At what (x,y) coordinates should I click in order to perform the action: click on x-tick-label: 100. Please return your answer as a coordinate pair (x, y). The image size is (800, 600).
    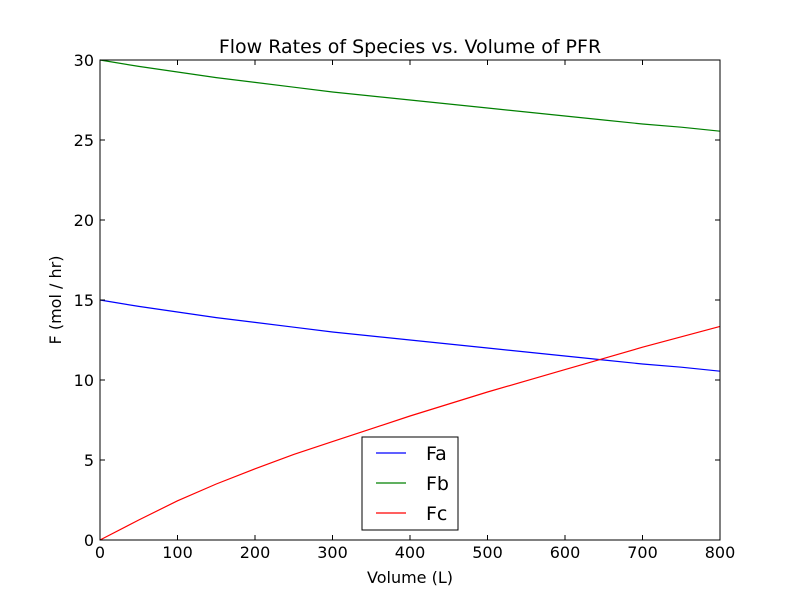
    Looking at the image, I should click on (177, 552).